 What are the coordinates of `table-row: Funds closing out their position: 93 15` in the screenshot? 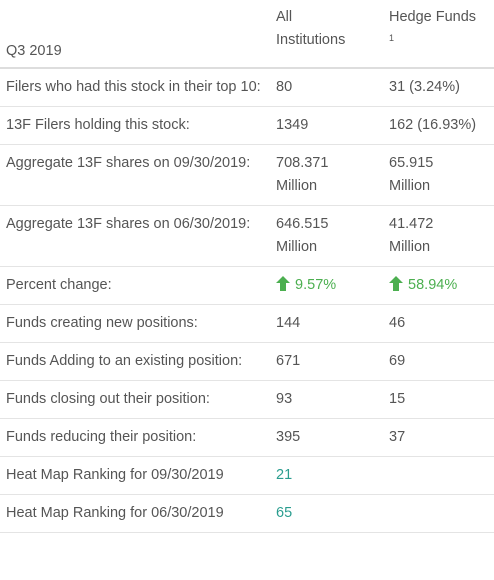 It's located at (247, 400).